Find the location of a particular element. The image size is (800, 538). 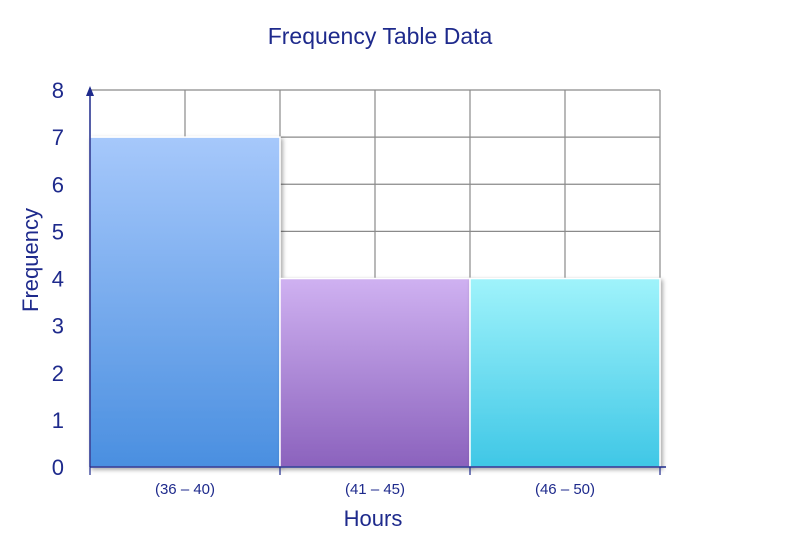

y-axis-title: Frequency is located at coordinates (30, 260).